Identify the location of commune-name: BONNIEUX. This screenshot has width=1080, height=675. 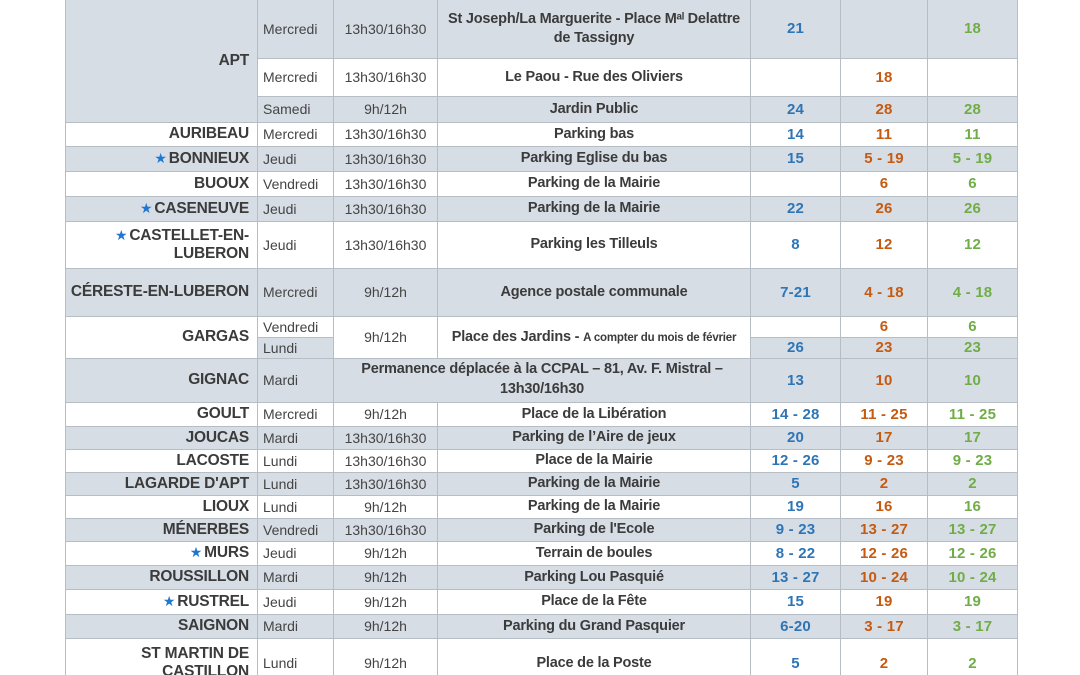
(208, 158).